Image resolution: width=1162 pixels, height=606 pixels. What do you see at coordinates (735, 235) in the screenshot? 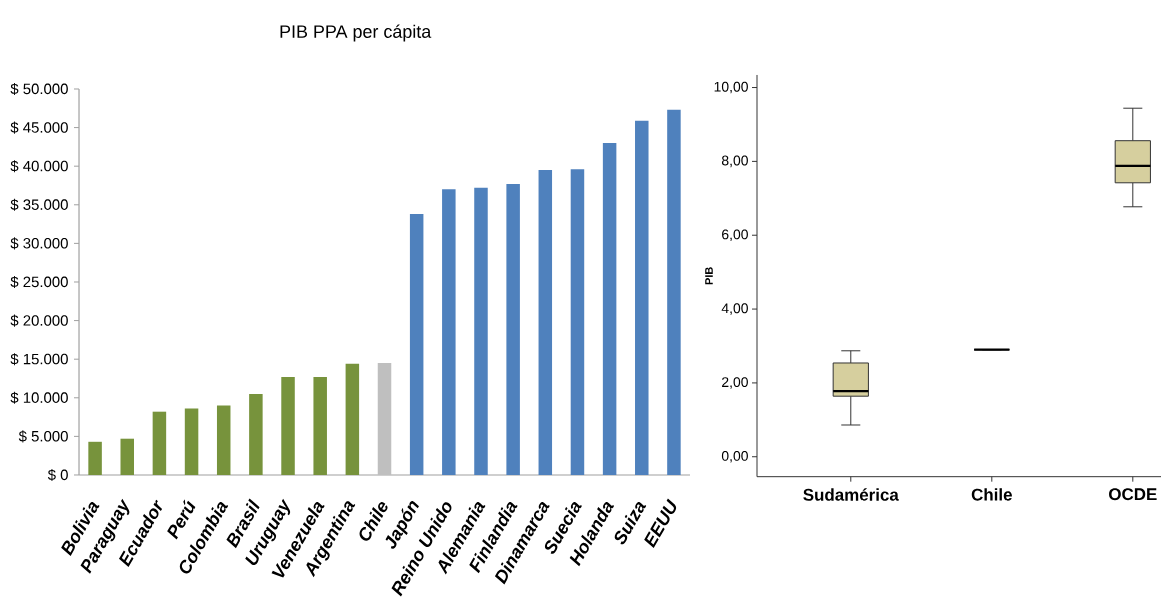
I see `y-tick-label: 6,00` at bounding box center [735, 235].